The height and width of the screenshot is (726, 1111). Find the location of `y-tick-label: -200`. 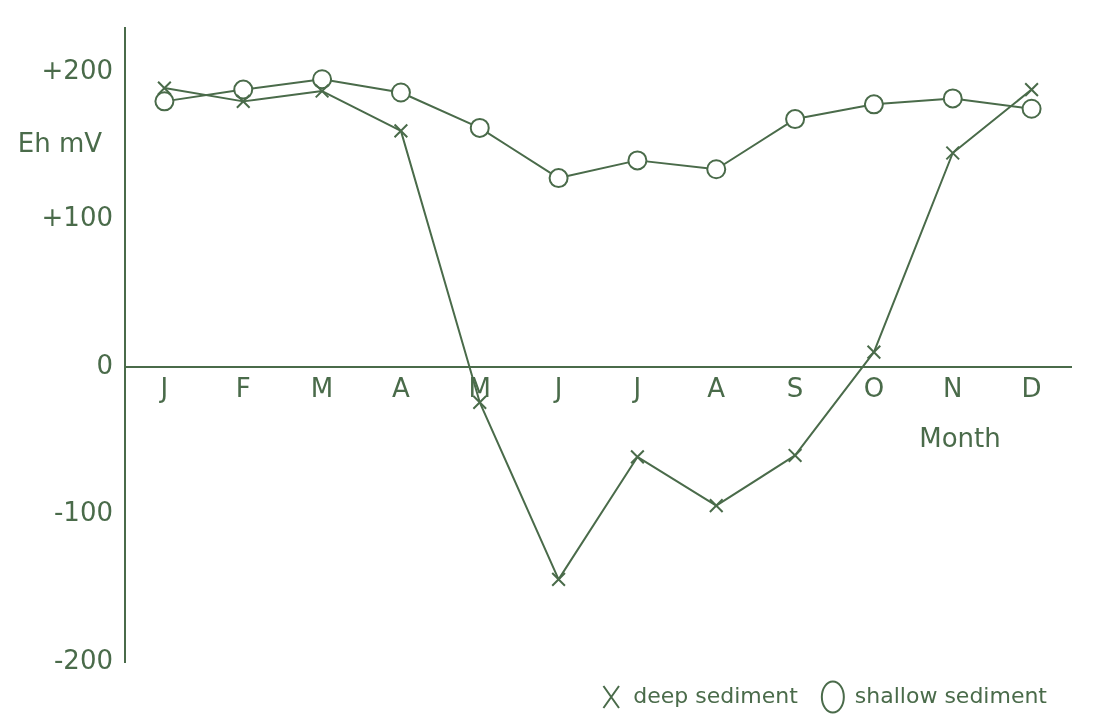

y-tick-label: -200 is located at coordinates (83, 659).